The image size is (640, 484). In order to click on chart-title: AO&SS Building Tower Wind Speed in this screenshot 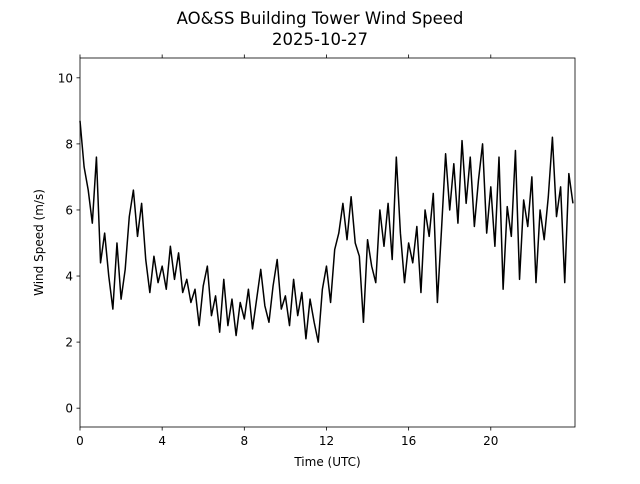, I will do `click(320, 18)`.